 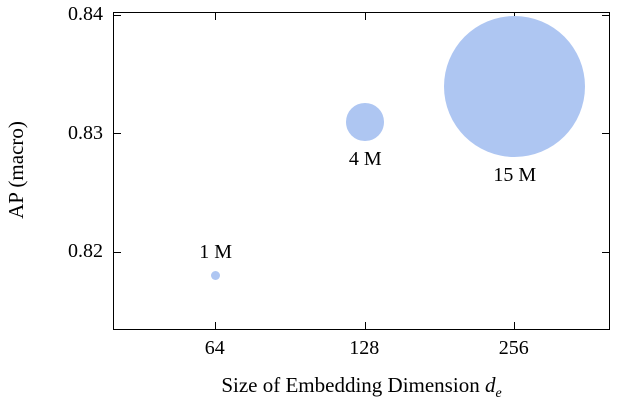 What do you see at coordinates (85, 251) in the screenshot?
I see `y-tick-label: 0.82` at bounding box center [85, 251].